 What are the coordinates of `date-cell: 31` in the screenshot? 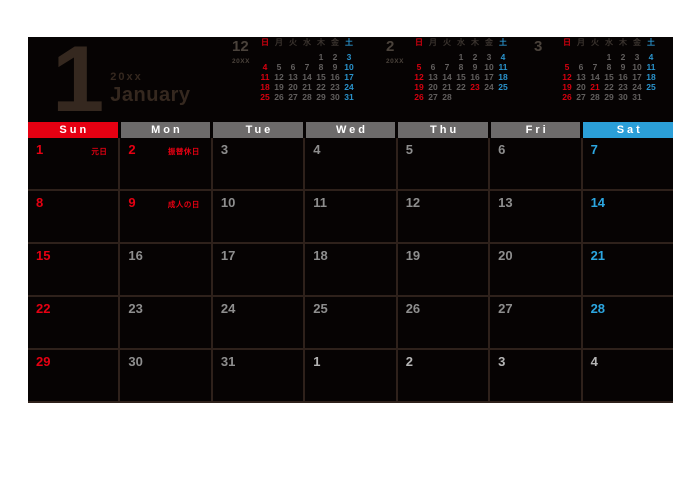 It's located at (258, 375).